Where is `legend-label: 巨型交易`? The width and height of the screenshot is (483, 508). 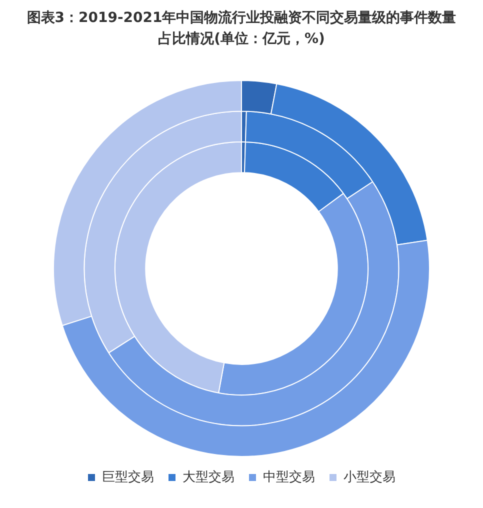
legend-label: 巨型交易 is located at coordinates (128, 476).